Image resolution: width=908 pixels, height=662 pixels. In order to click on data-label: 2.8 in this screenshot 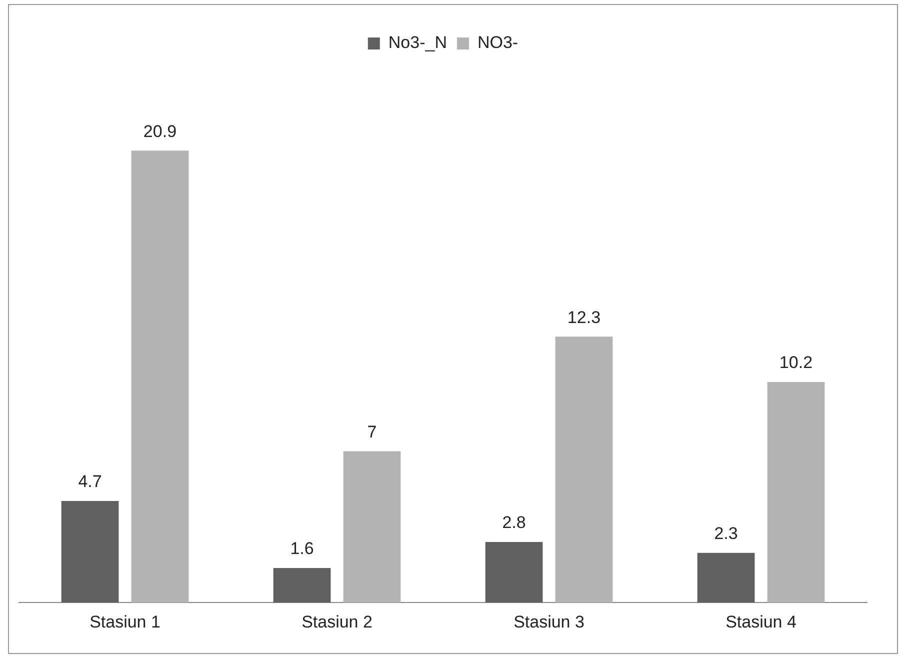, I will do `click(514, 522)`.